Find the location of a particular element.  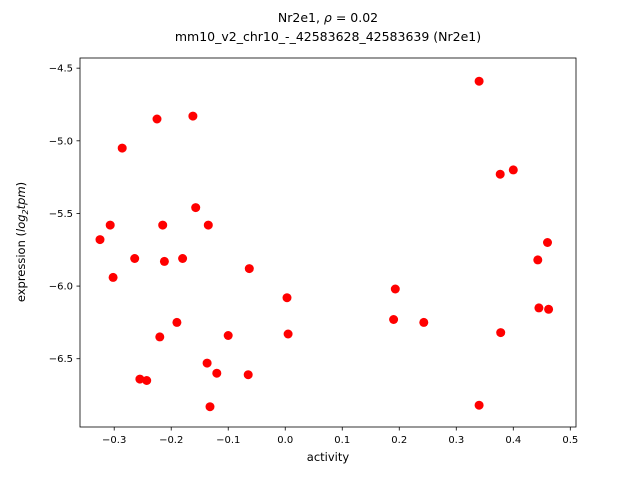

x-tick-label: 0.0 is located at coordinates (285, 440).